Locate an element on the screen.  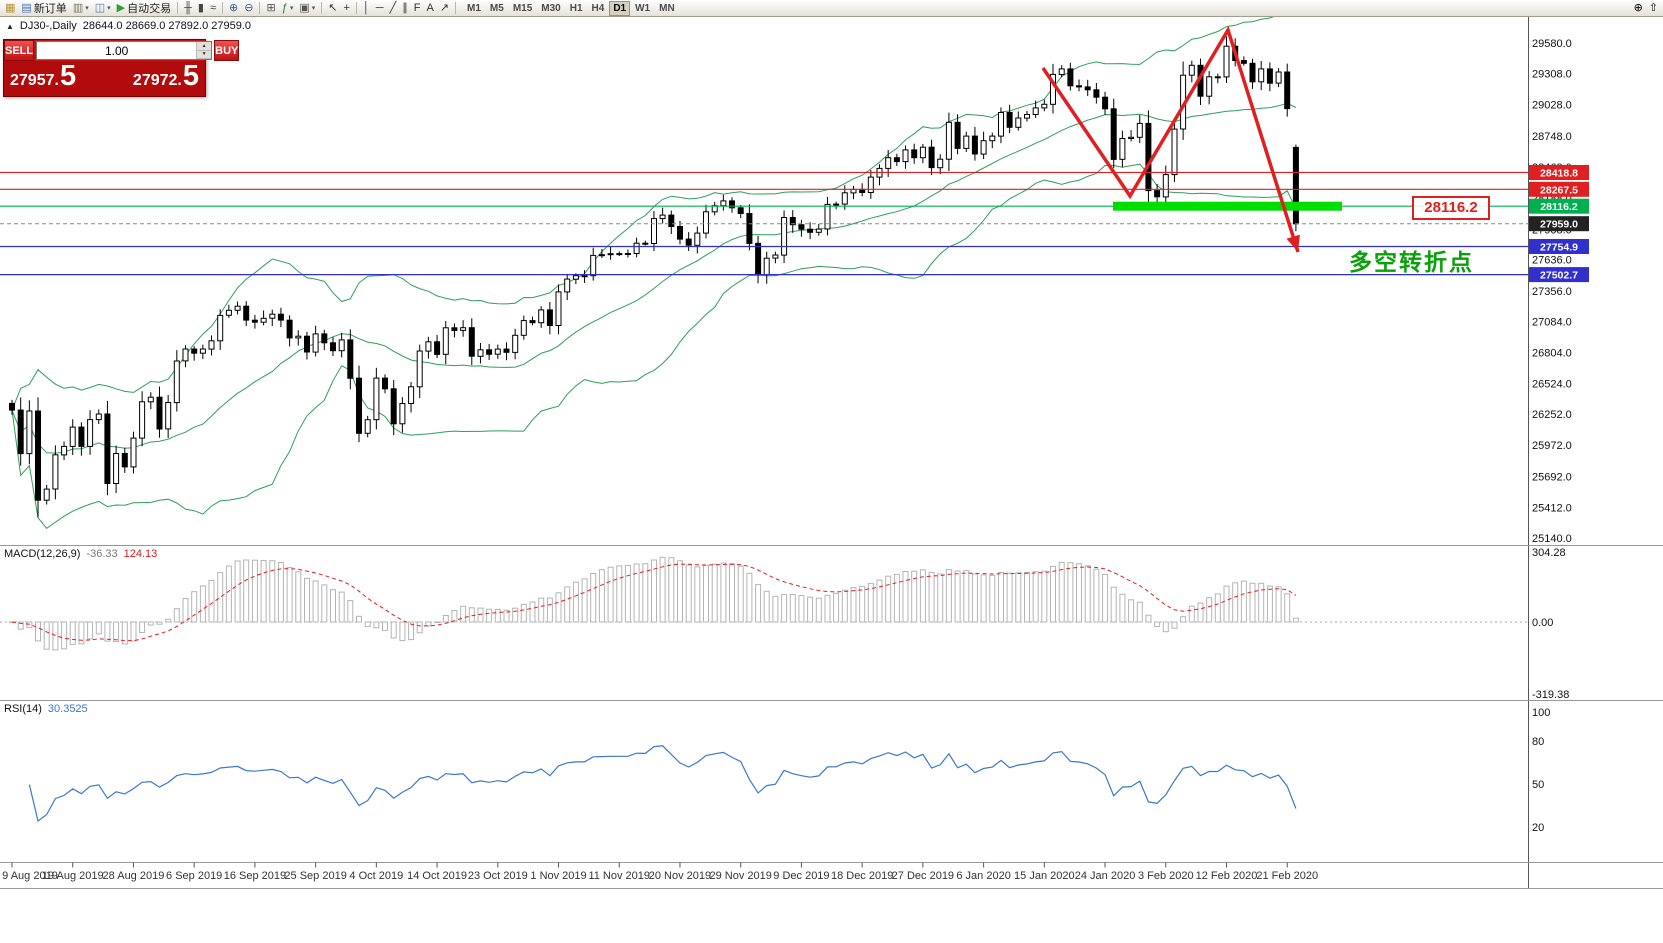
trend-zigzag-arrow is located at coordinates (1170, 139).